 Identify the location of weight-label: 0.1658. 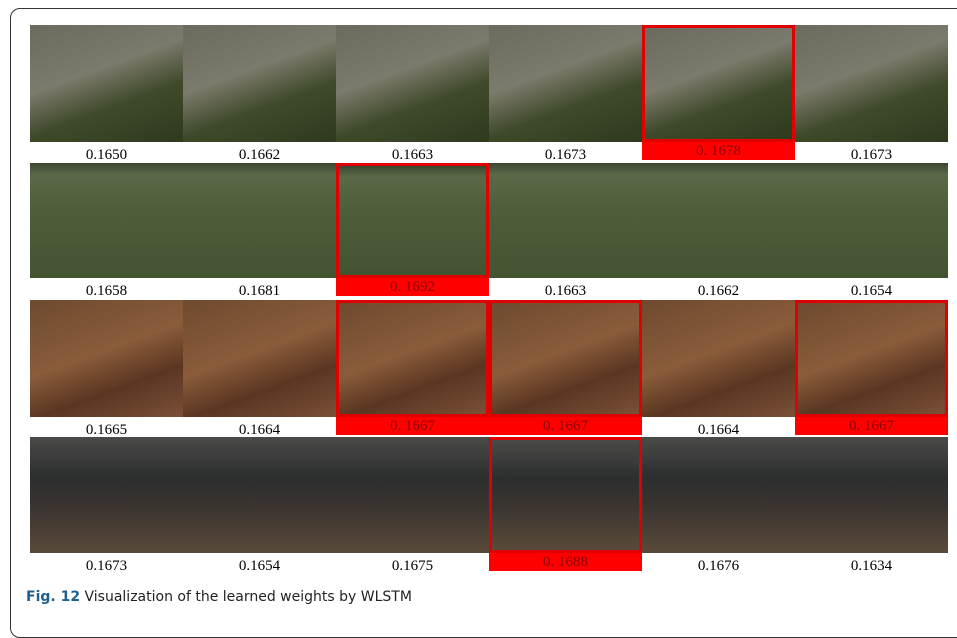
(106, 291).